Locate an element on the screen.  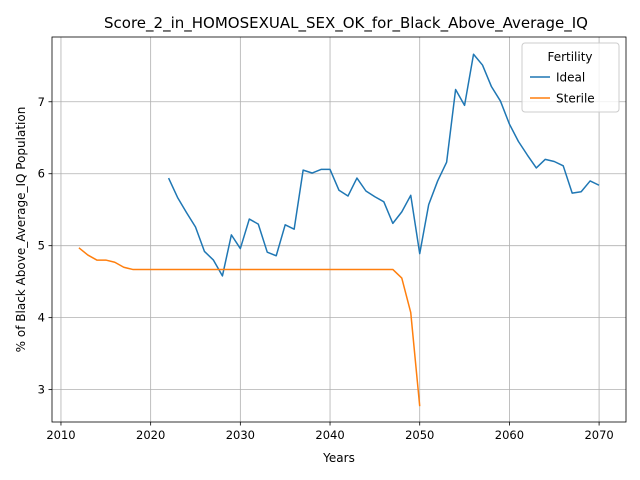
x-axis-label: Years is located at coordinates (338, 458).